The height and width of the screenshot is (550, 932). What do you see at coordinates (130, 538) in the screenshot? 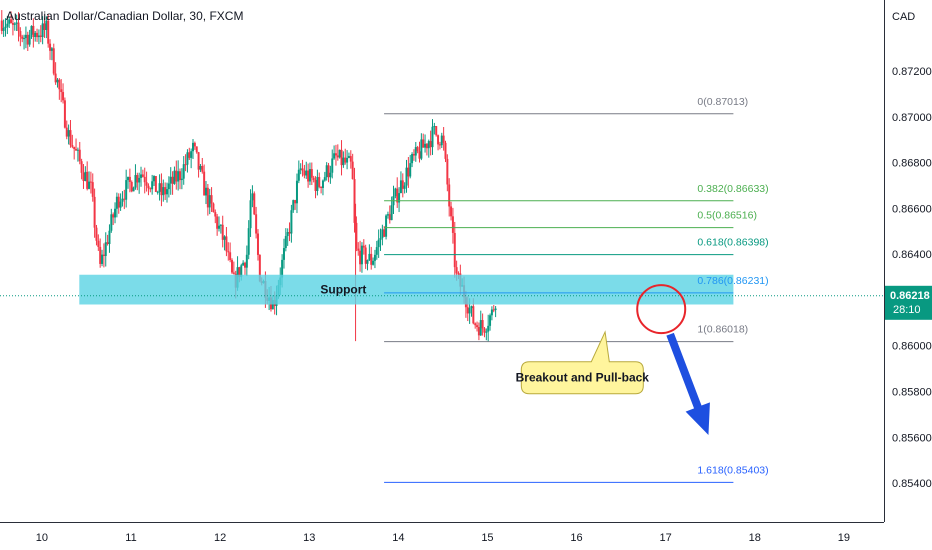
I see `x-tick-label: 11` at bounding box center [130, 538].